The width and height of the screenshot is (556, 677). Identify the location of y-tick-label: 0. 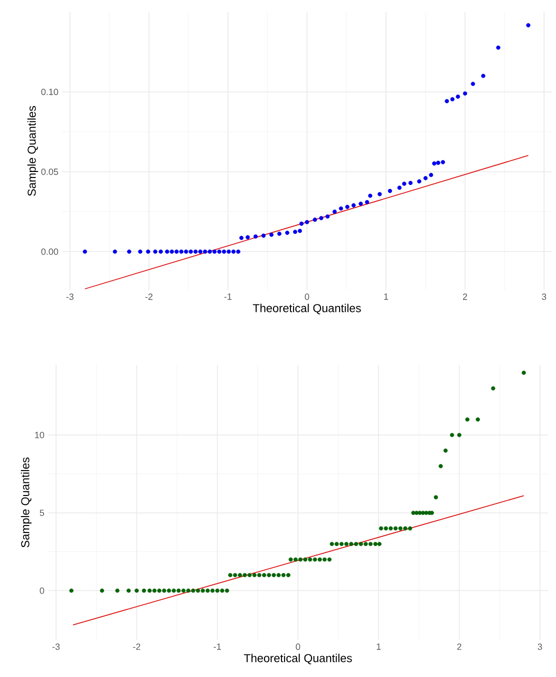
(42, 590).